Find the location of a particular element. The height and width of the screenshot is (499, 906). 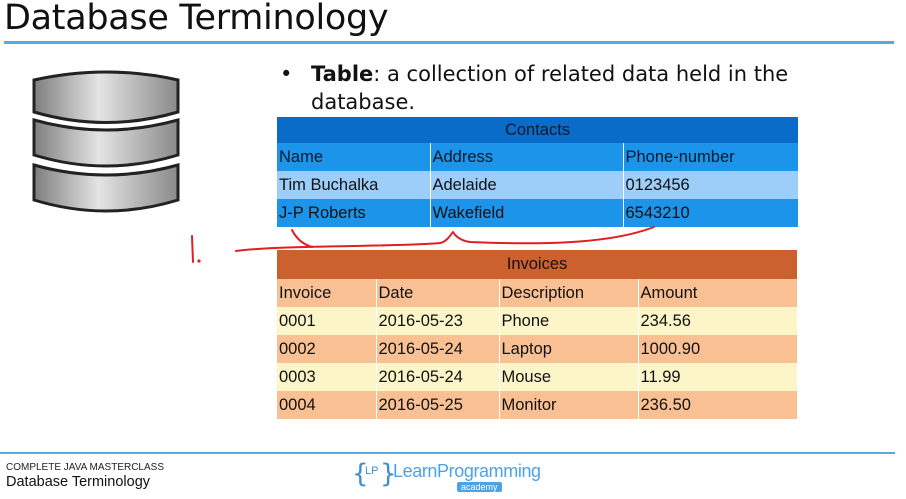

column-header: Description is located at coordinates (569, 293).